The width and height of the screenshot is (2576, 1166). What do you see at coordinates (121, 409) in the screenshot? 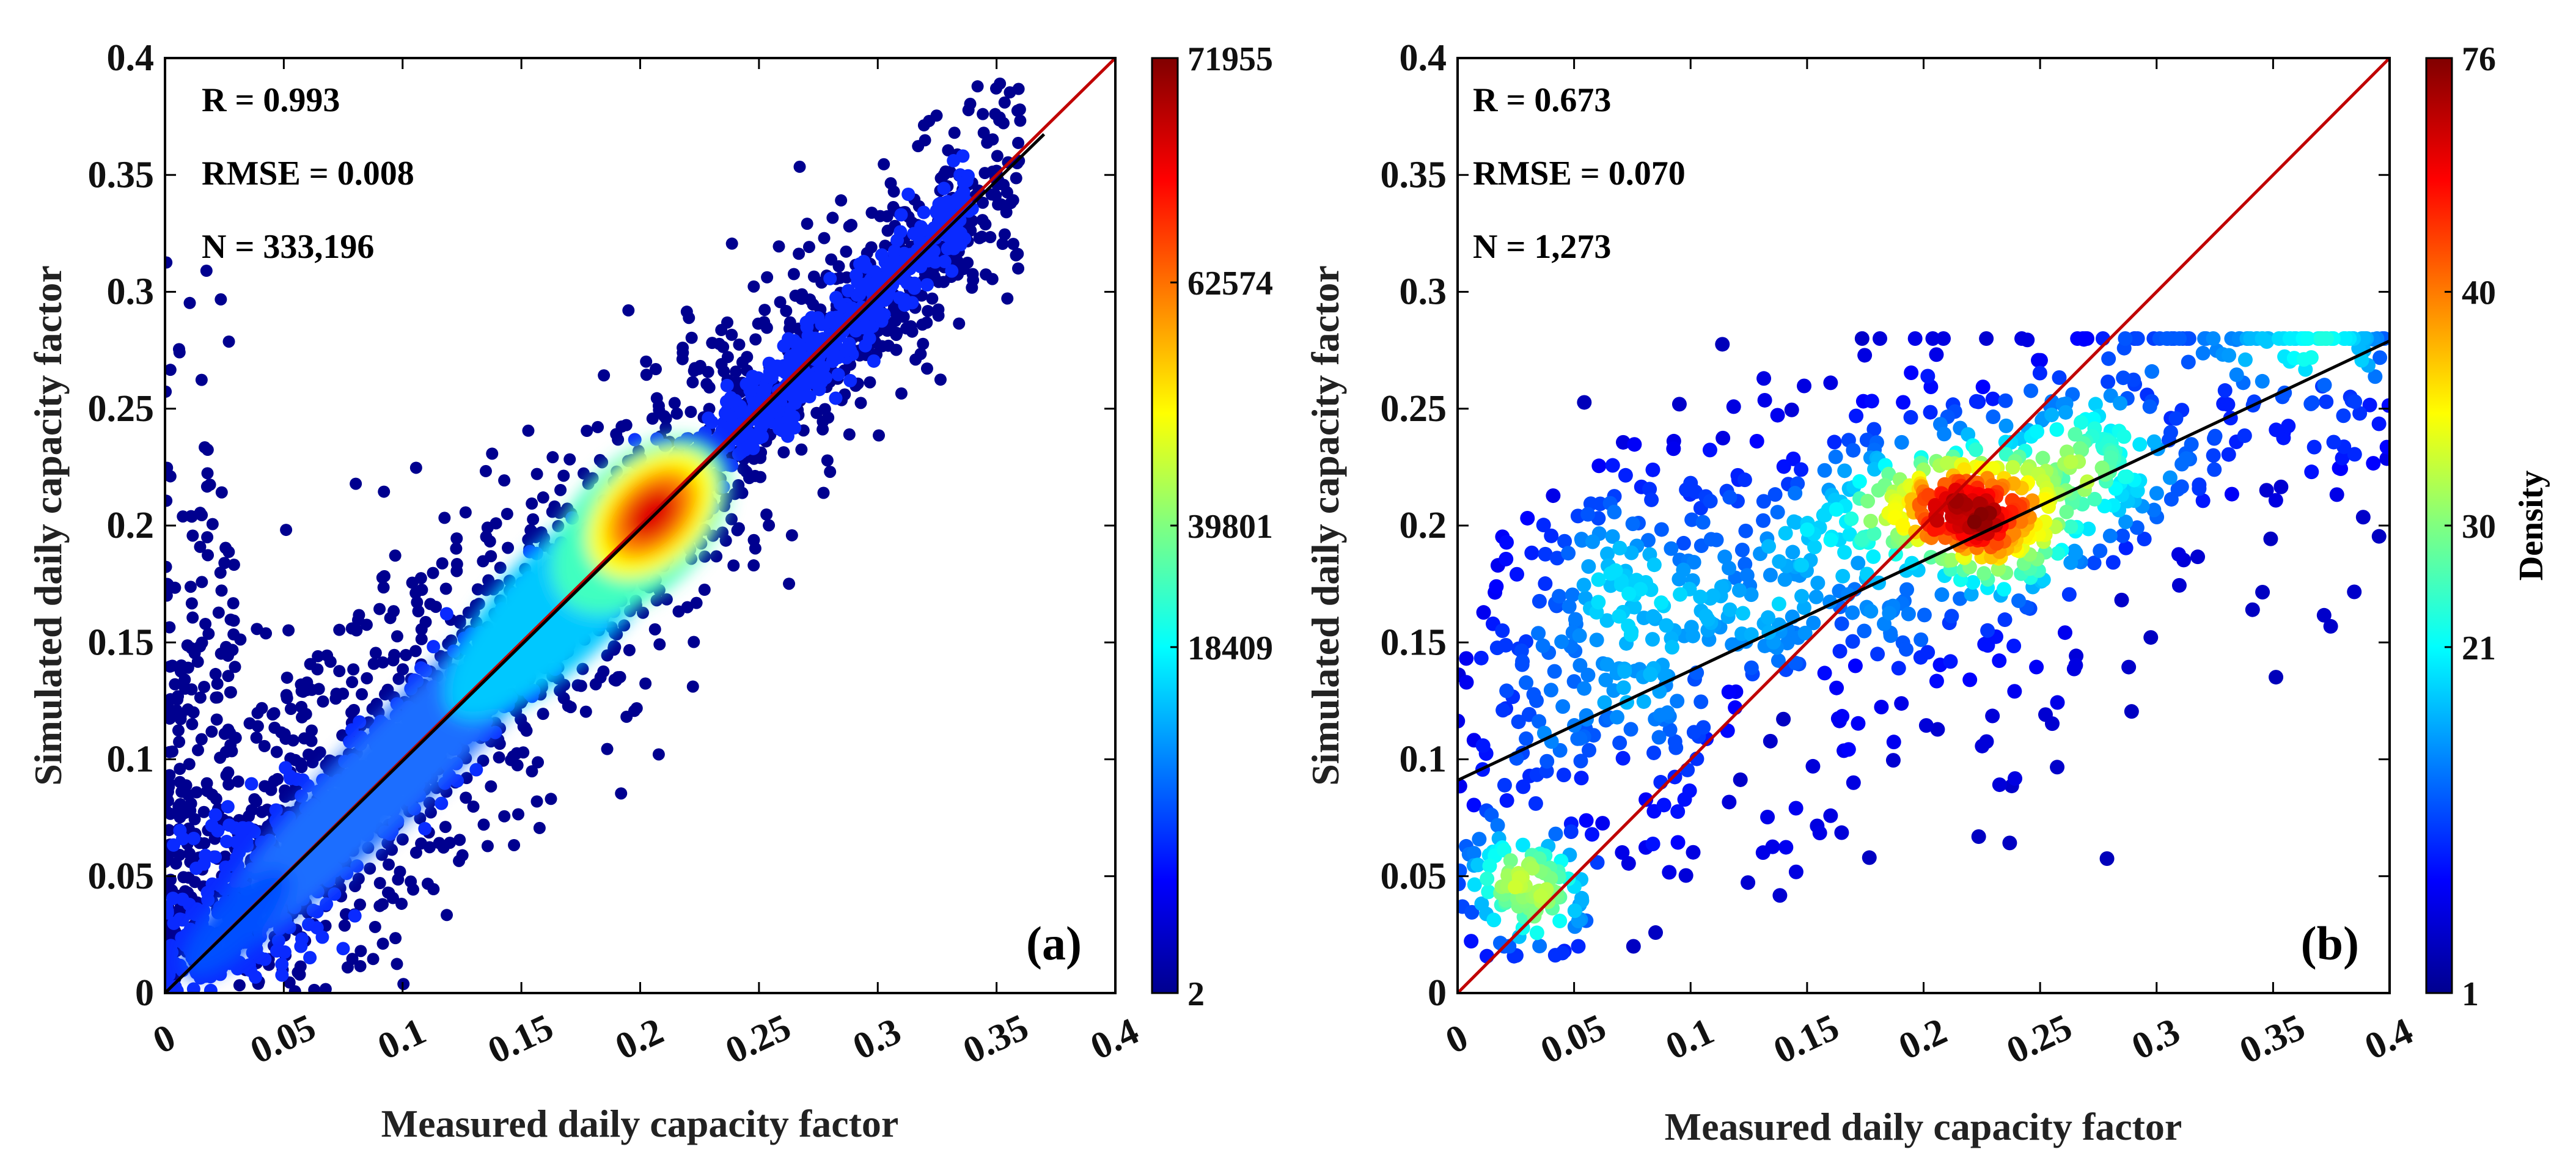
I see `y-tick-label: 0.25` at bounding box center [121, 409].